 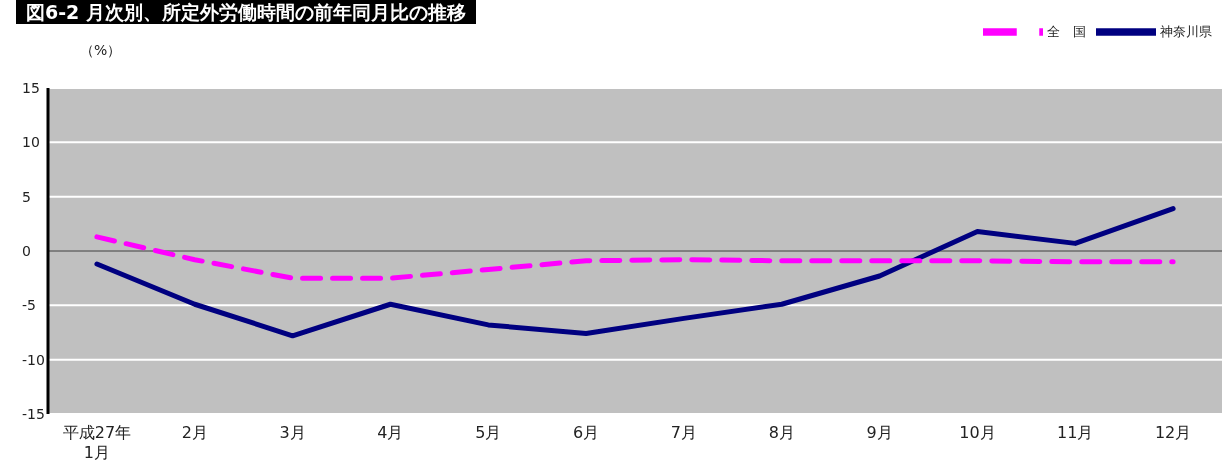 What do you see at coordinates (97, 442) in the screenshot?
I see `x-tick-label: 平成27年 1月` at bounding box center [97, 442].